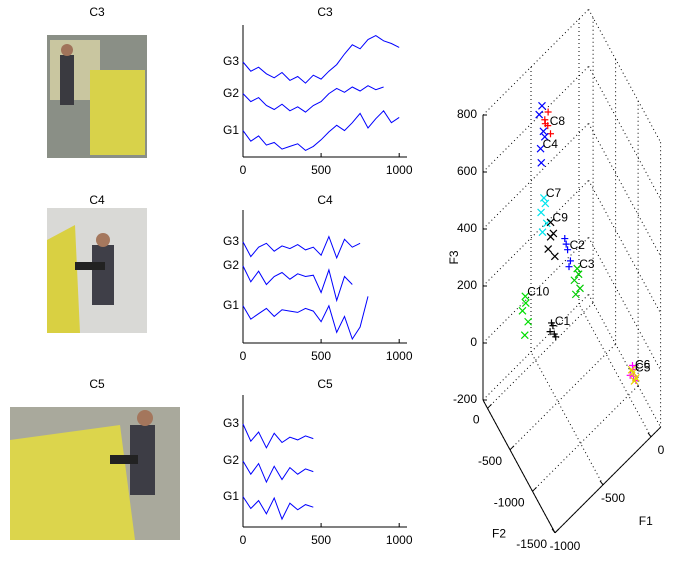 The width and height of the screenshot is (683, 563). I want to click on y-tick-label: 0, so click(476, 419).